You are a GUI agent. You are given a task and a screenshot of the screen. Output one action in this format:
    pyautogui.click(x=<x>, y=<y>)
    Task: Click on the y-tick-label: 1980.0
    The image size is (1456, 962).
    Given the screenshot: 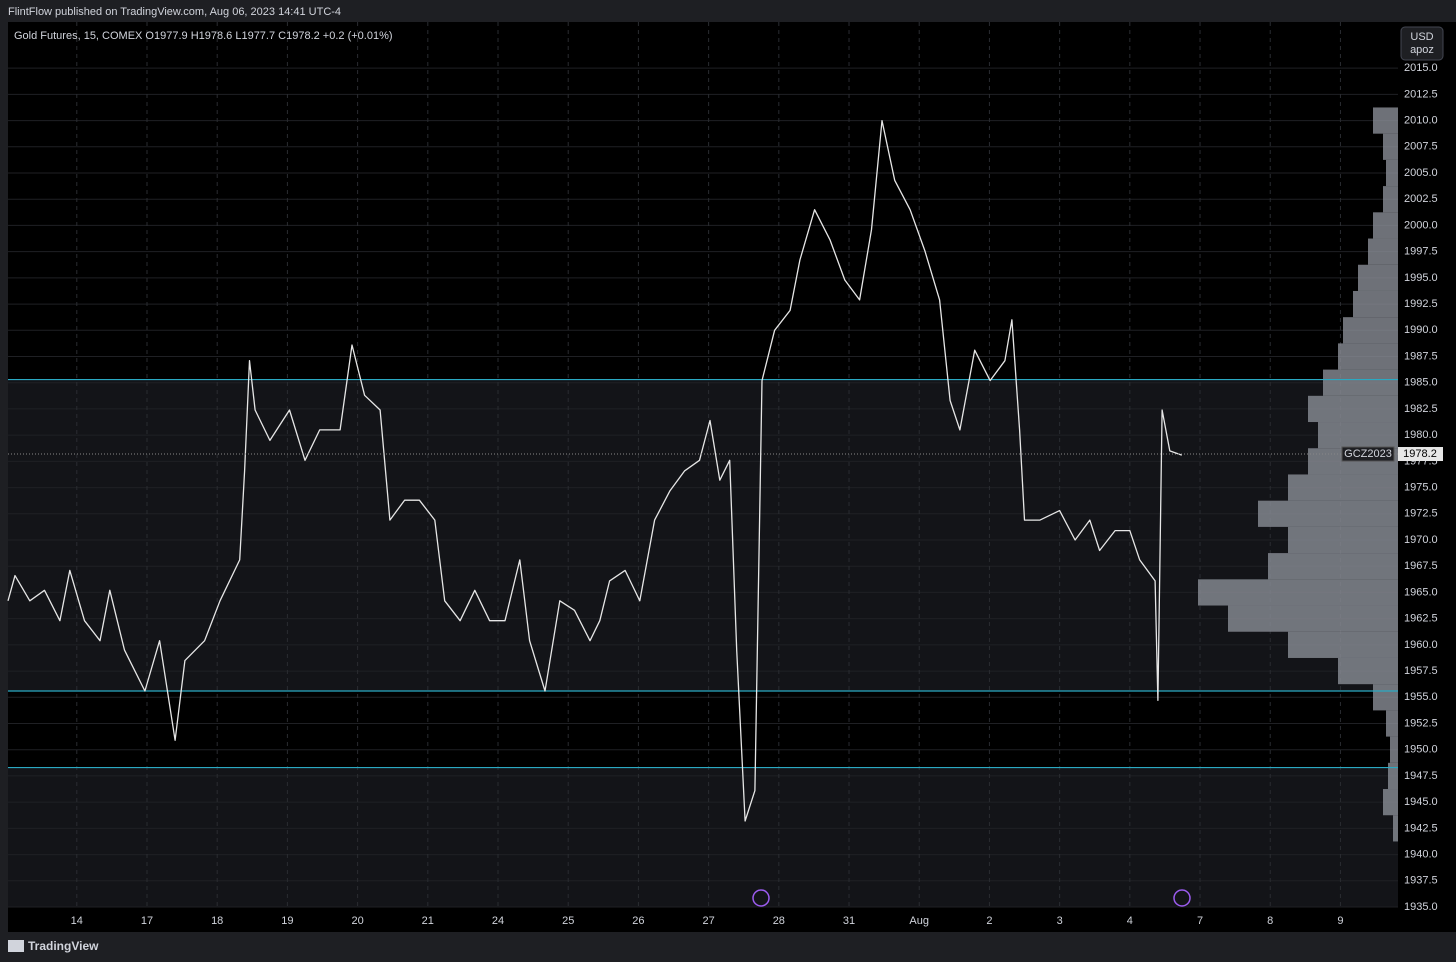 What is the action you would take?
    pyautogui.click(x=1421, y=435)
    